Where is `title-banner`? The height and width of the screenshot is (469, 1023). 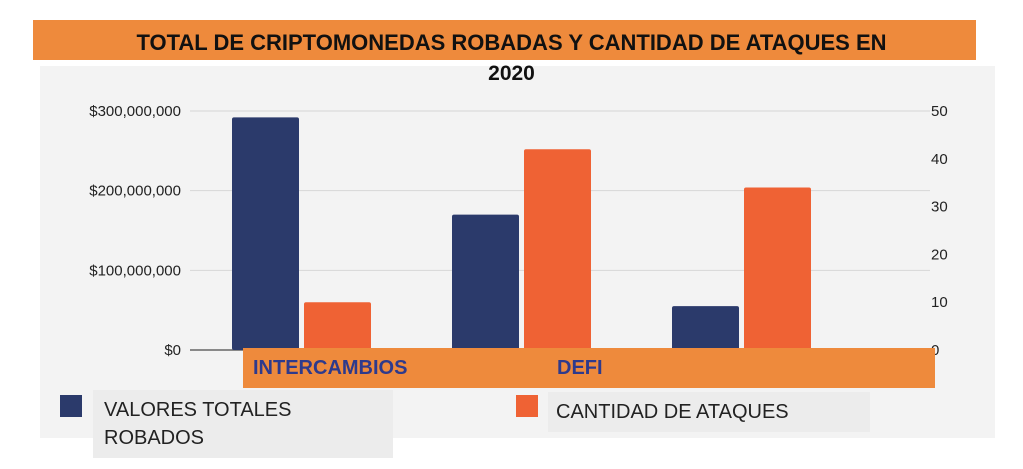
title-banner is located at coordinates (504, 40).